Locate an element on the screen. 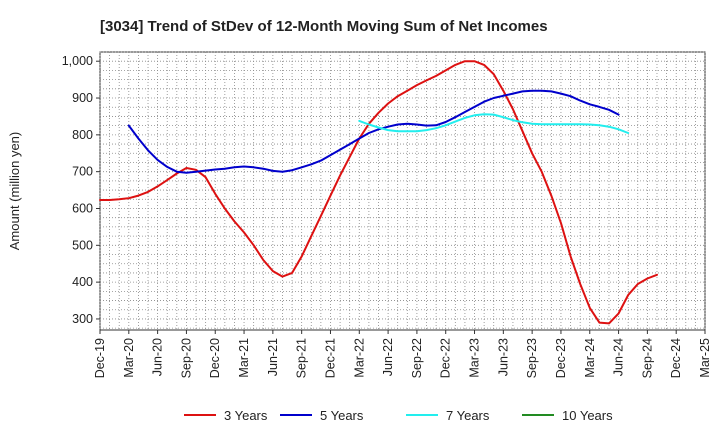 This screenshot has width=720, height=440. y-tick-label: 300 is located at coordinates (82, 319).